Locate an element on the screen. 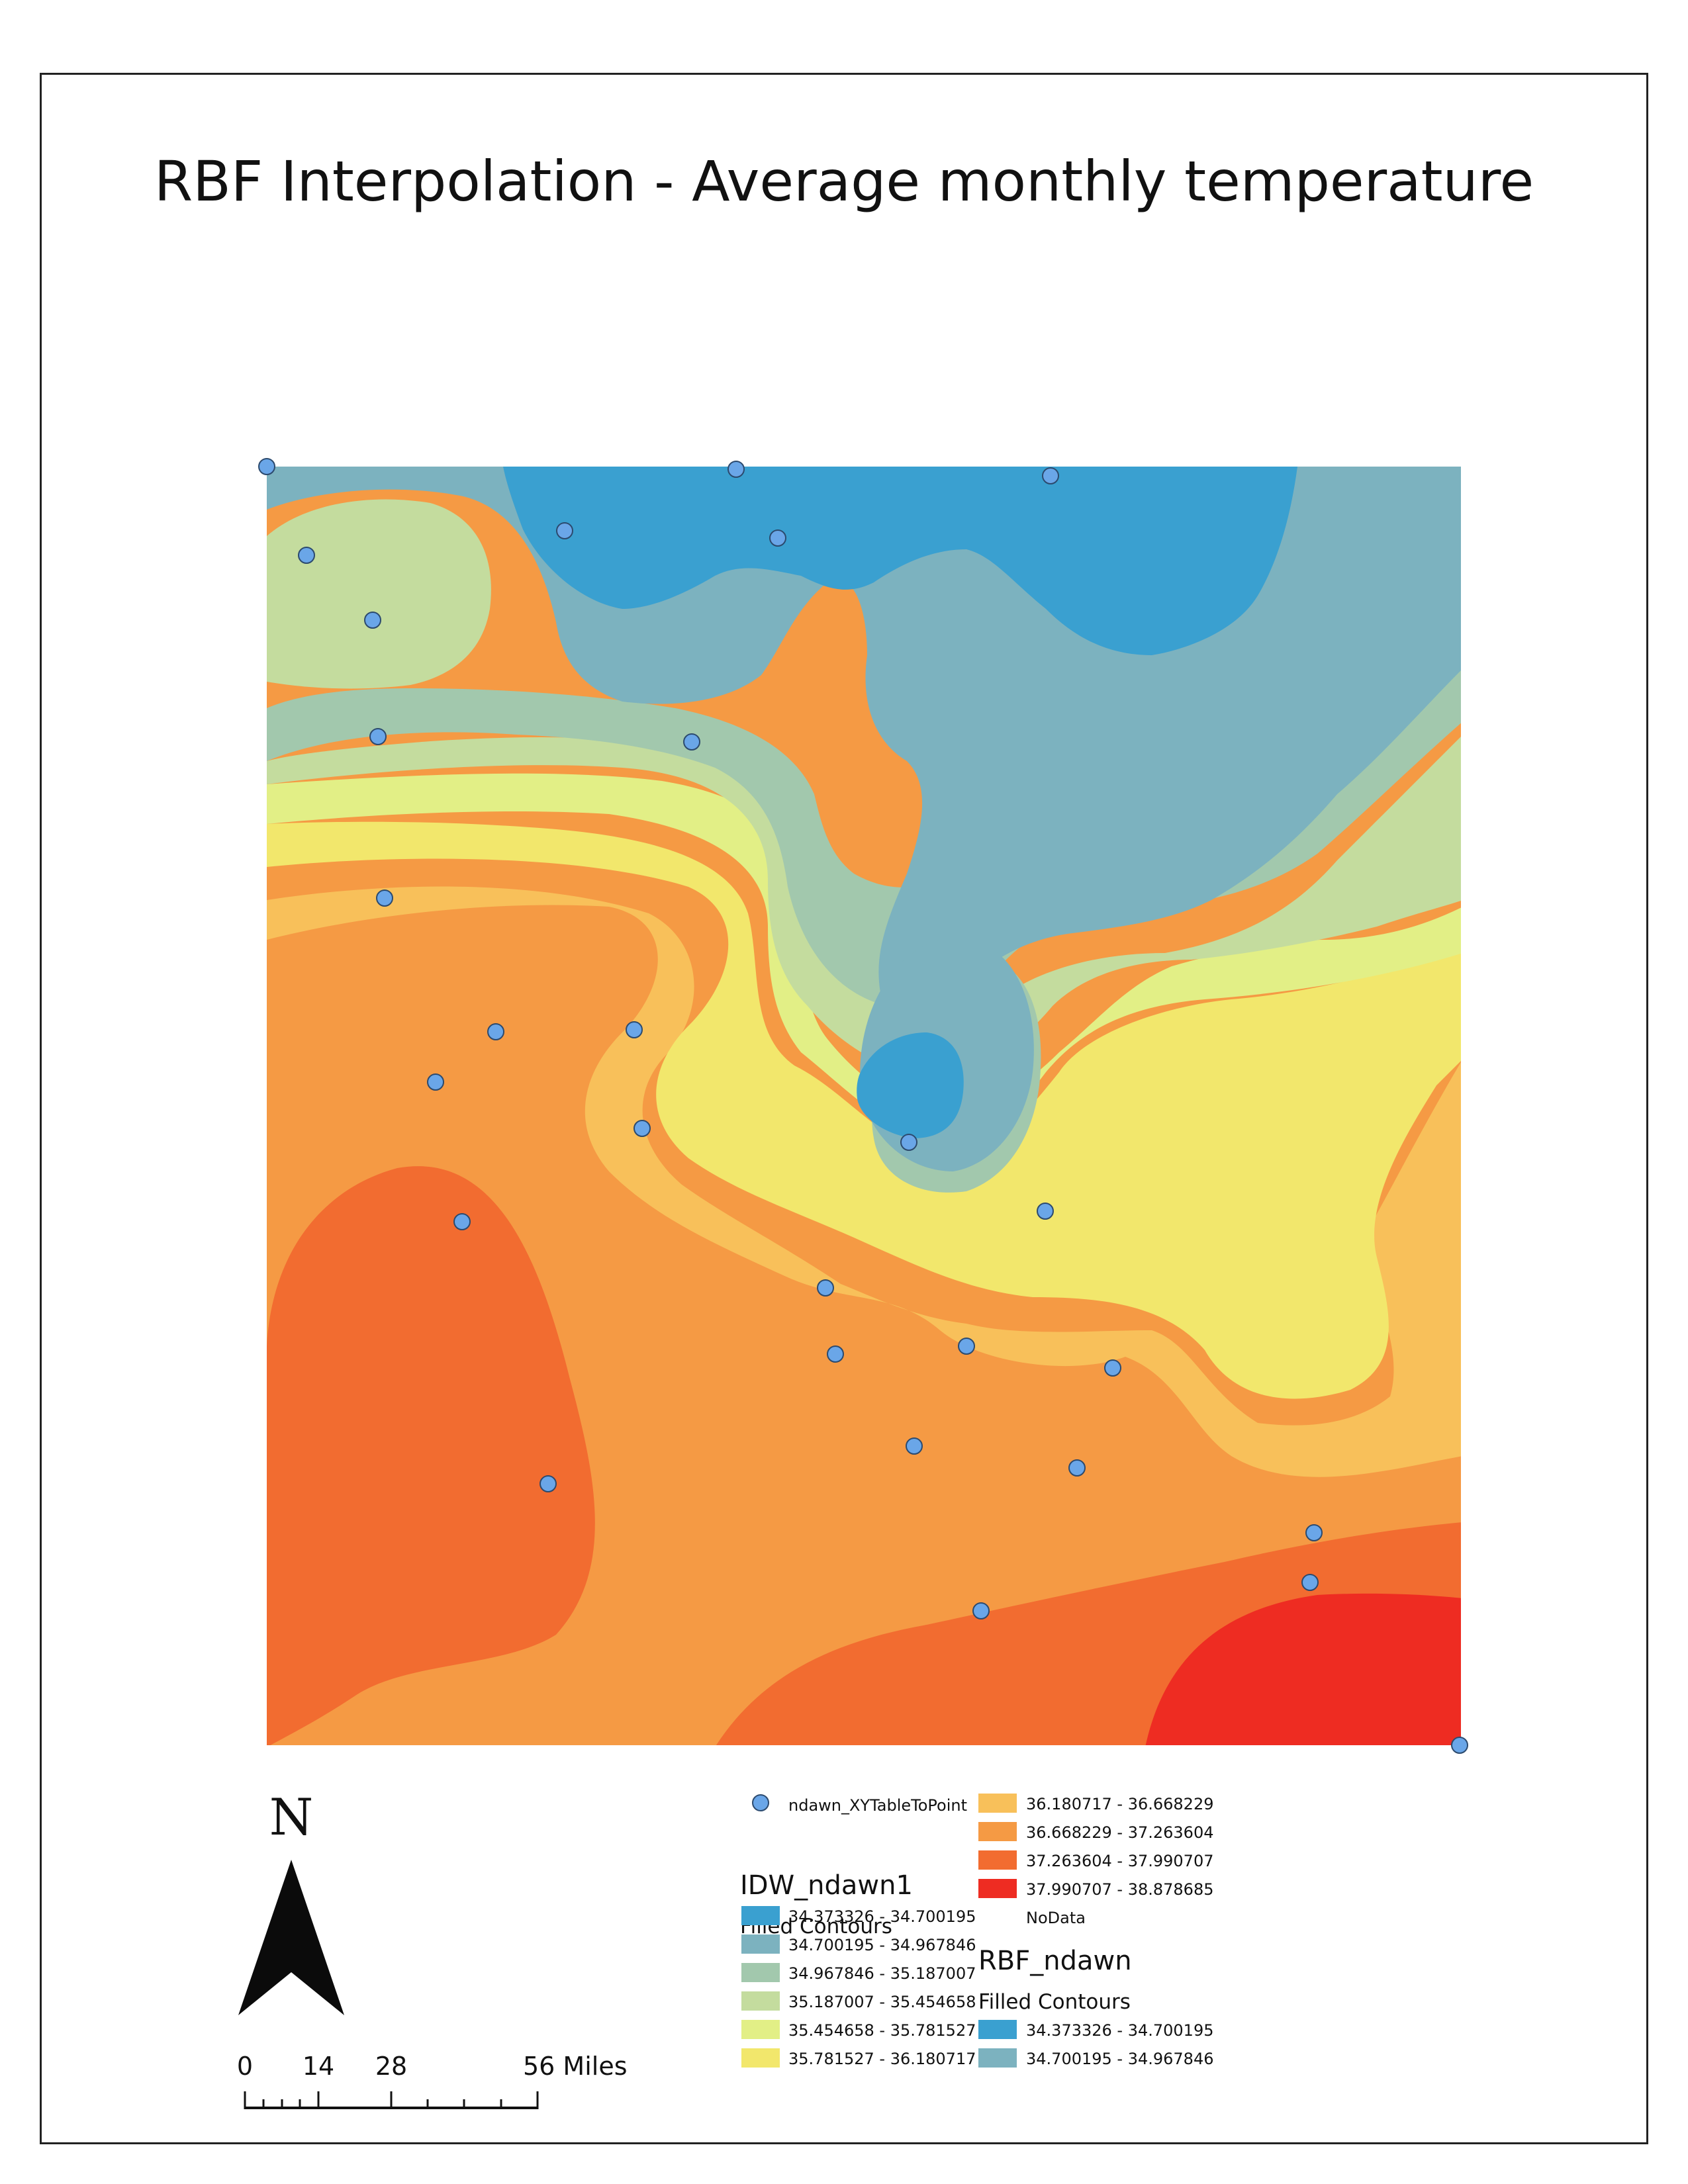 The image size is (1688, 2184). legend-points-label: ndawn_XYTableToPoint is located at coordinates (877, 1806).